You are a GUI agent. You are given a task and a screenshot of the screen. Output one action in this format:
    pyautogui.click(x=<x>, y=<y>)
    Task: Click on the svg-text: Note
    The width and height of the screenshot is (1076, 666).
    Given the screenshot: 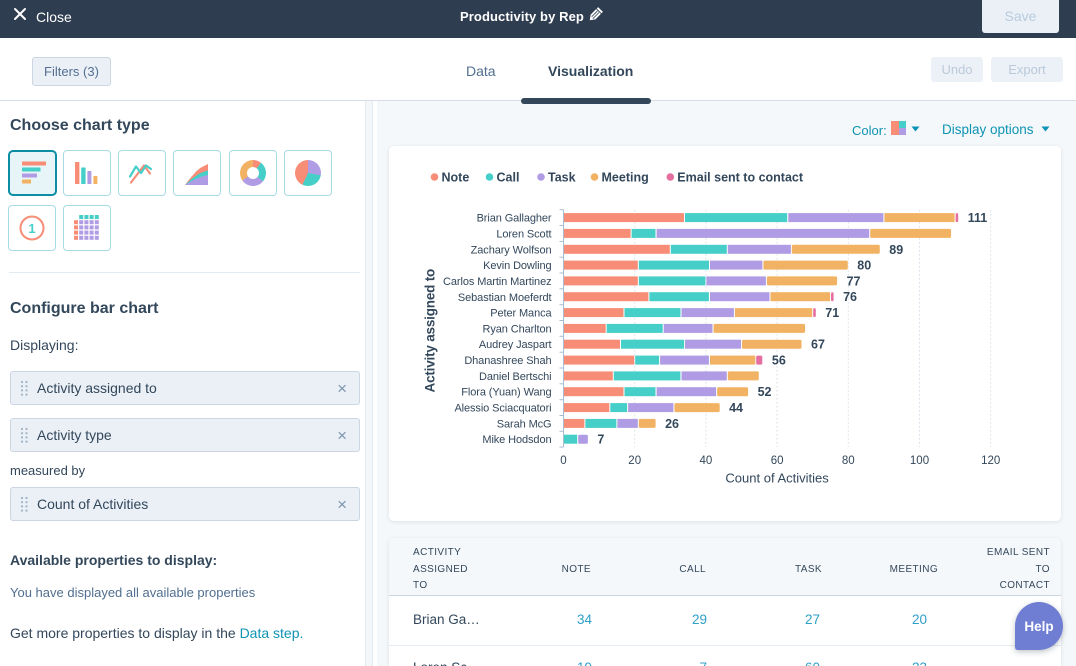 What is the action you would take?
    pyautogui.click(x=456, y=178)
    